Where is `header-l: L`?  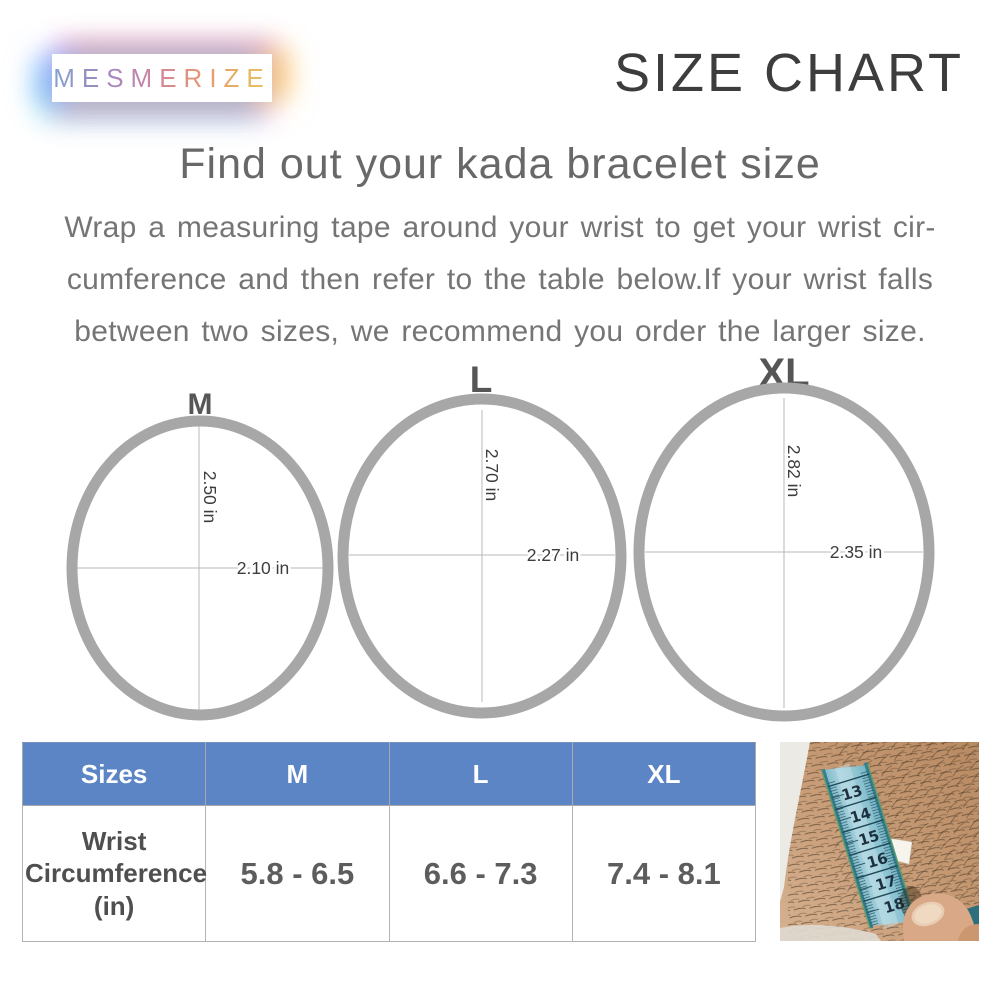
header-l: L is located at coordinates (480, 774).